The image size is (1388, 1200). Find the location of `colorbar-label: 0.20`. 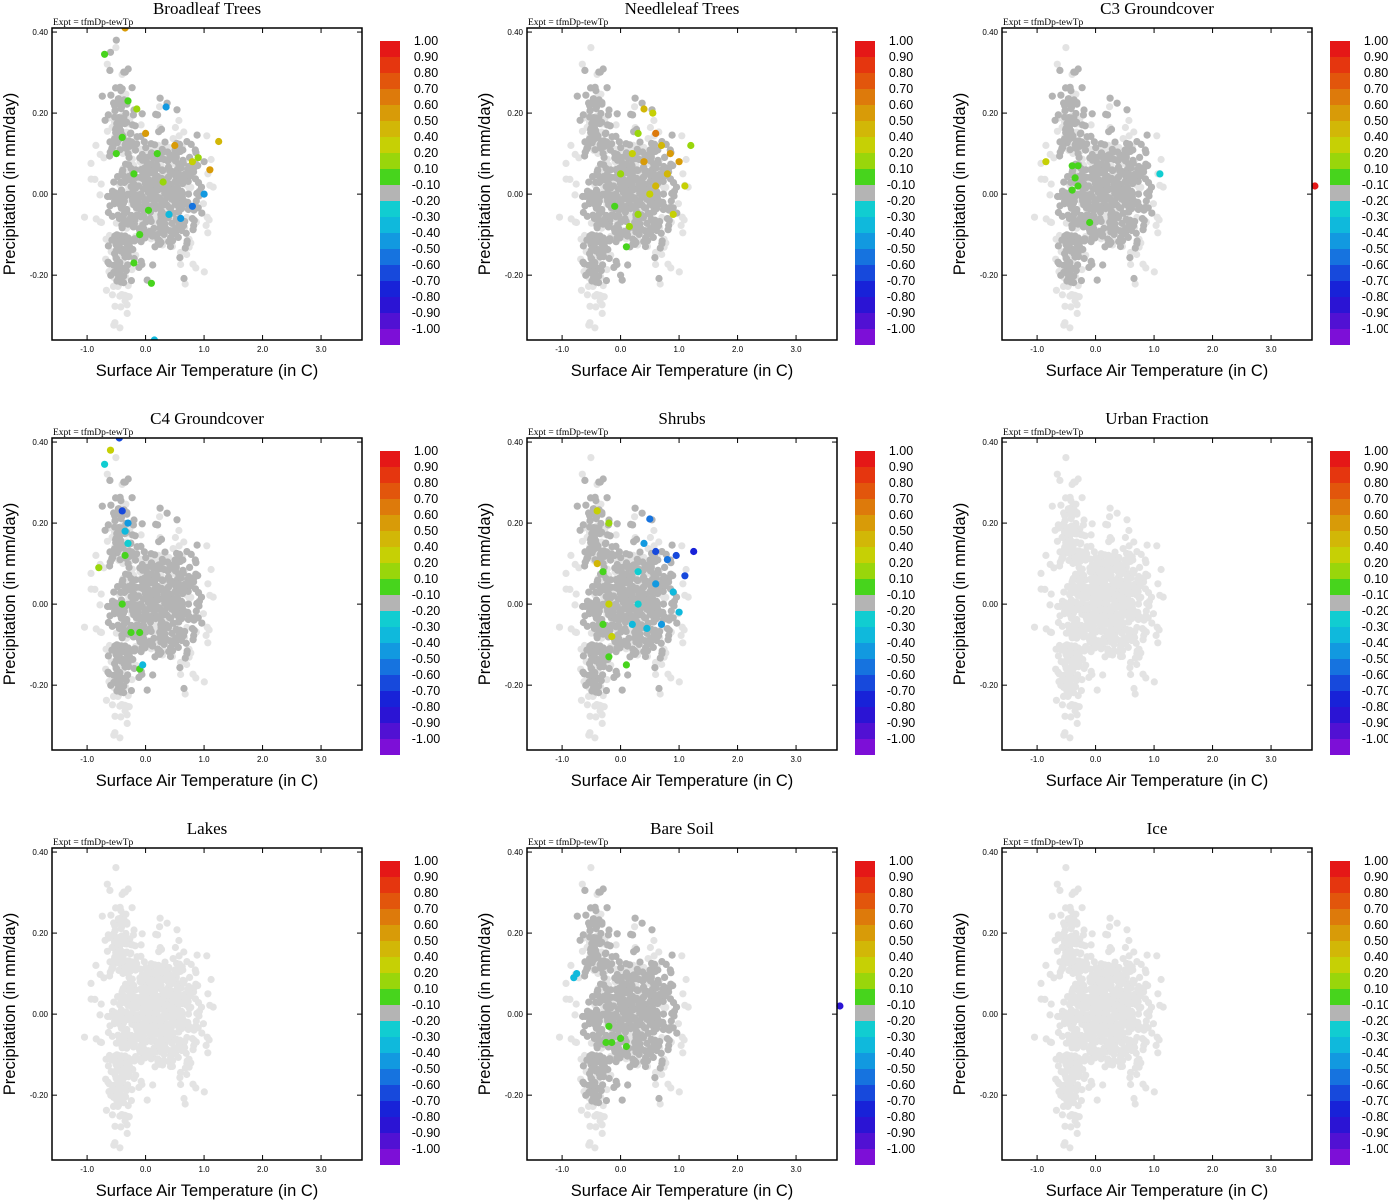

colorbar-label: 0.20 is located at coordinates (901, 153).